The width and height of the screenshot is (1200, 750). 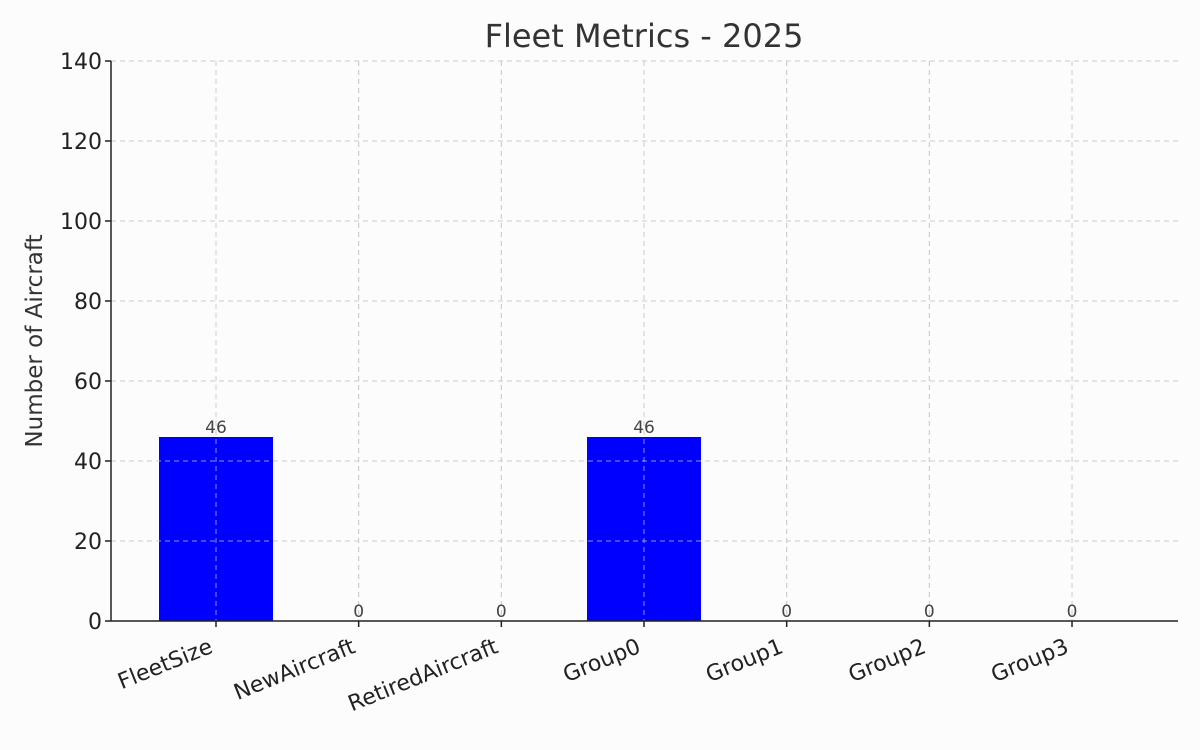 I want to click on y-tick-label: 0, so click(x=95, y=622).